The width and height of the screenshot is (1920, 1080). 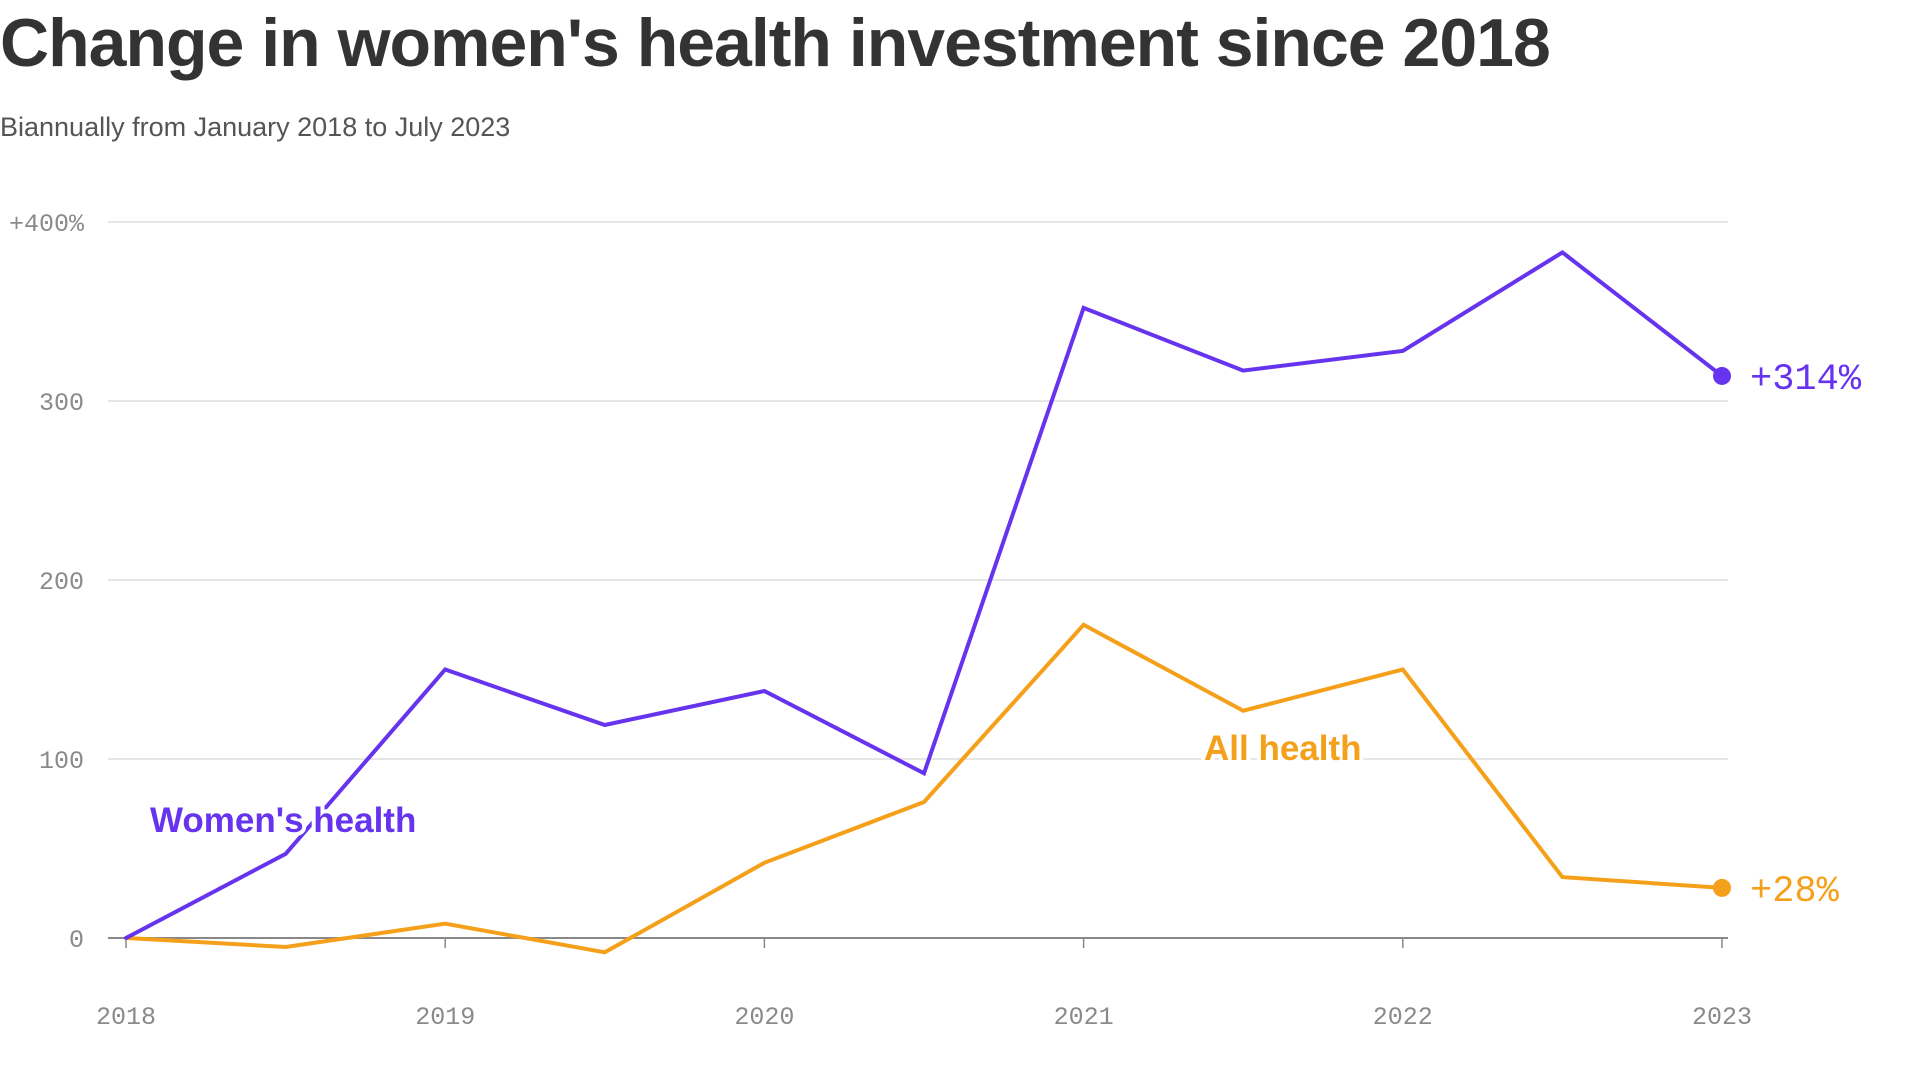 I want to click on series-name-label-all: All health, so click(x=1283, y=748).